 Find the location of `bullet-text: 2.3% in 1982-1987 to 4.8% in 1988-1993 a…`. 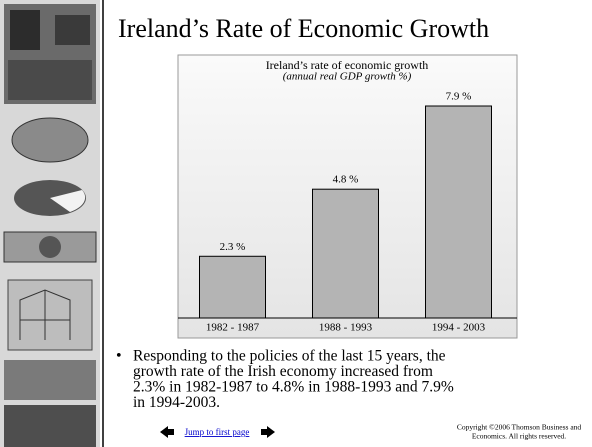

bullet-text: 2.3% in 1982-1987 to 4.8% in 1988-1993 a… is located at coordinates (293, 387).